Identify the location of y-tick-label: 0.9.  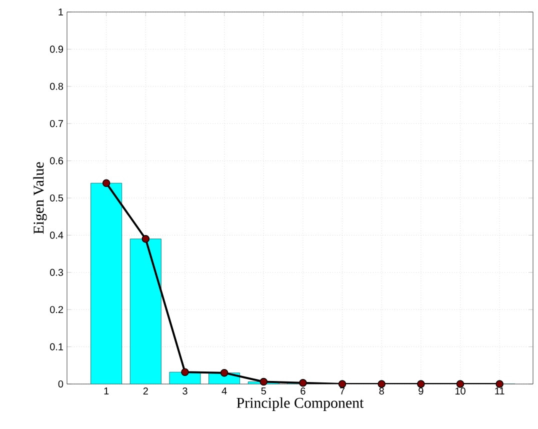
(57, 49).